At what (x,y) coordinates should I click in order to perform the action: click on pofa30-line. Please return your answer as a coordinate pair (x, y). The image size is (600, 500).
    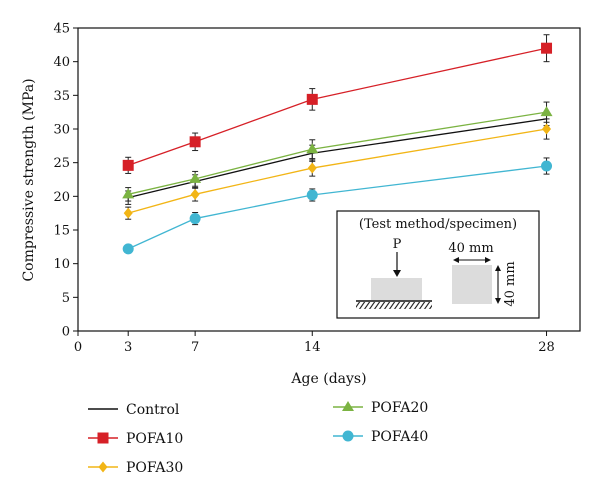
    Looking at the image, I should click on (337, 171).